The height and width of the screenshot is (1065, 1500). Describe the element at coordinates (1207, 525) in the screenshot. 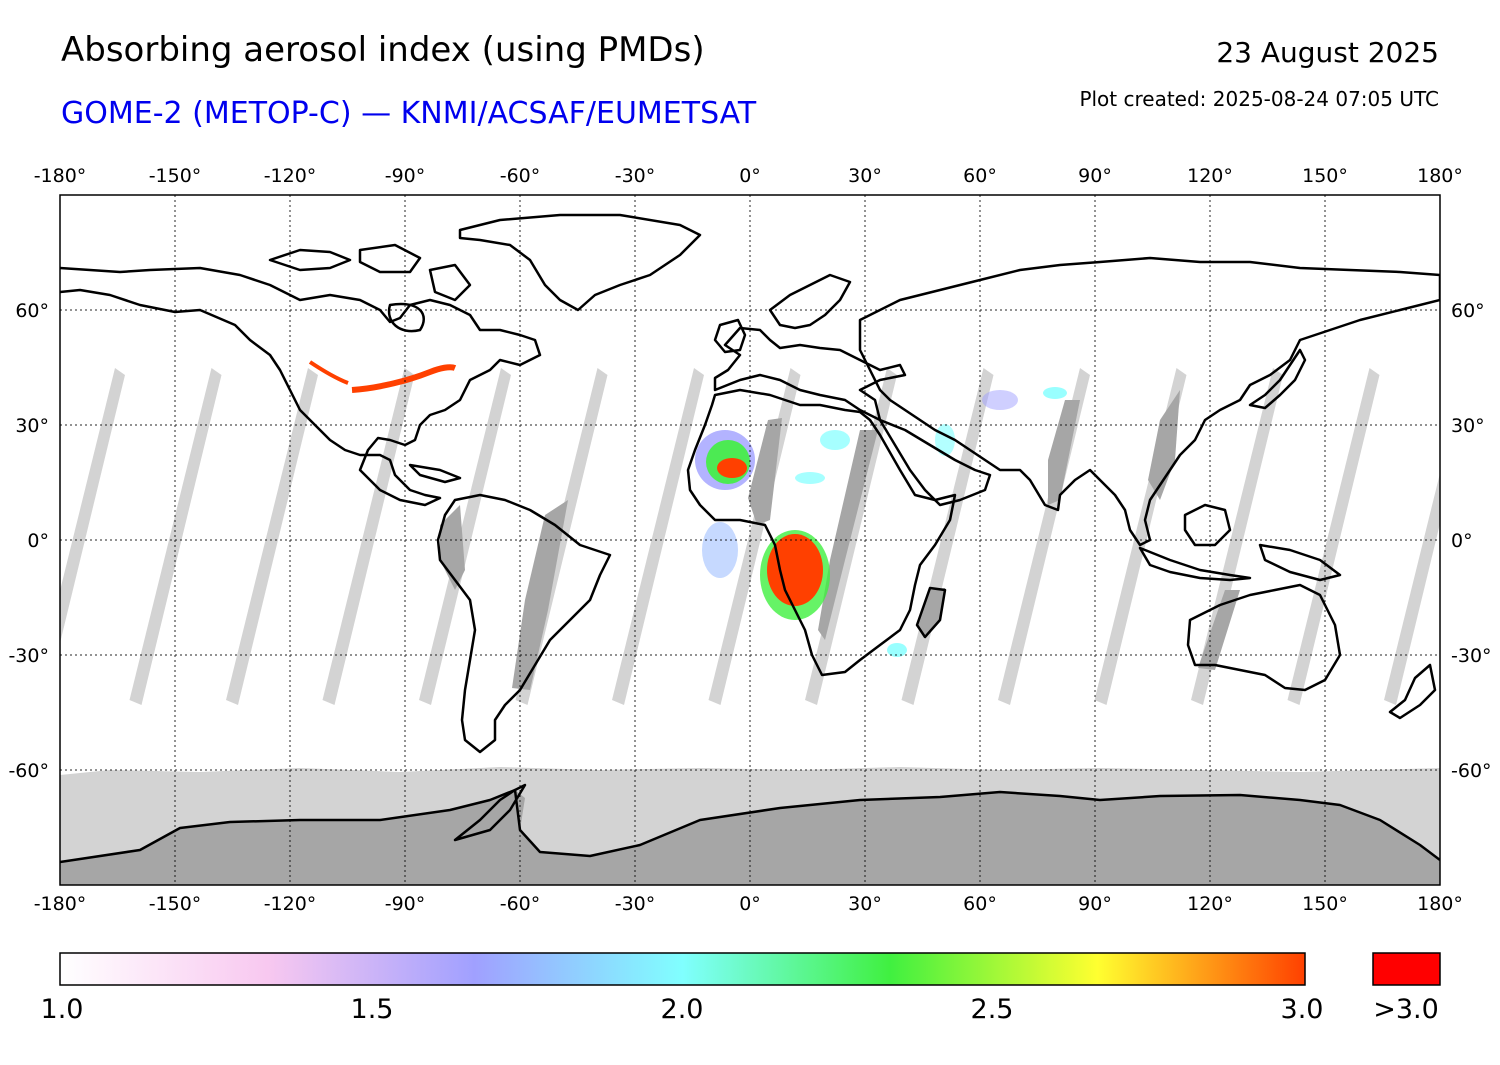

I see `borneo-coastline` at that location.